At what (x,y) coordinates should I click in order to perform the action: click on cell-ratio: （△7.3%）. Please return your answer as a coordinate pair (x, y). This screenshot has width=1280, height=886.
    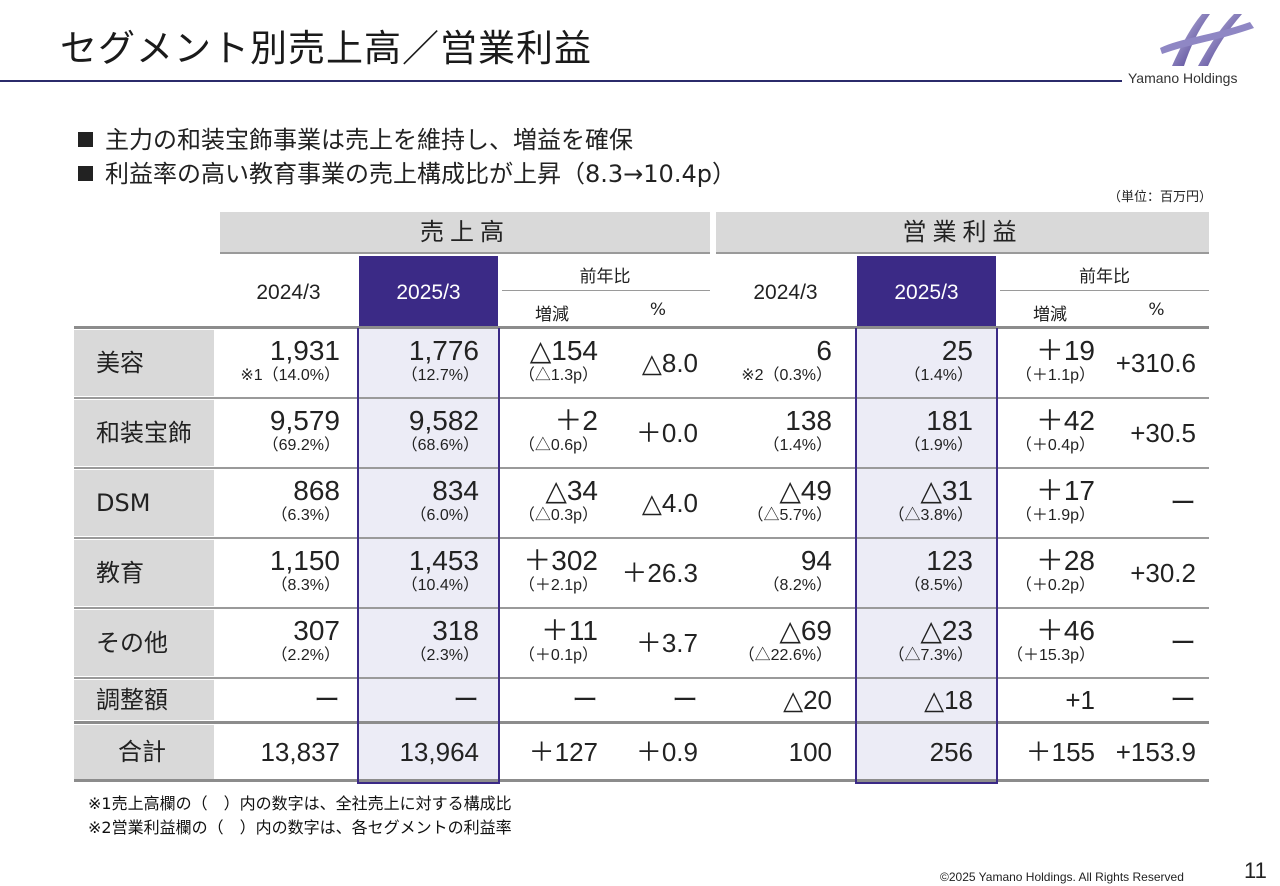
    Looking at the image, I should click on (930, 655).